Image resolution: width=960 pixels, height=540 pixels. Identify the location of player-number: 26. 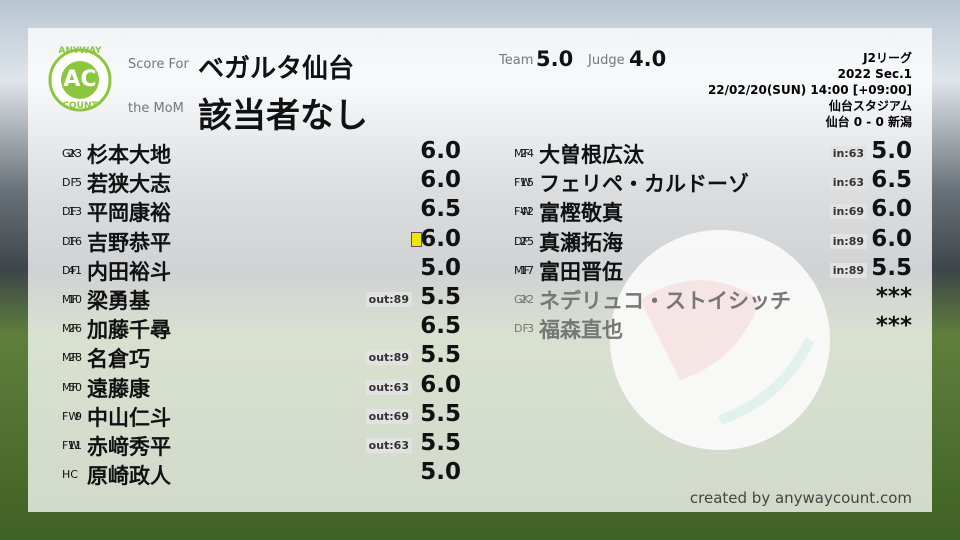
(75, 329).